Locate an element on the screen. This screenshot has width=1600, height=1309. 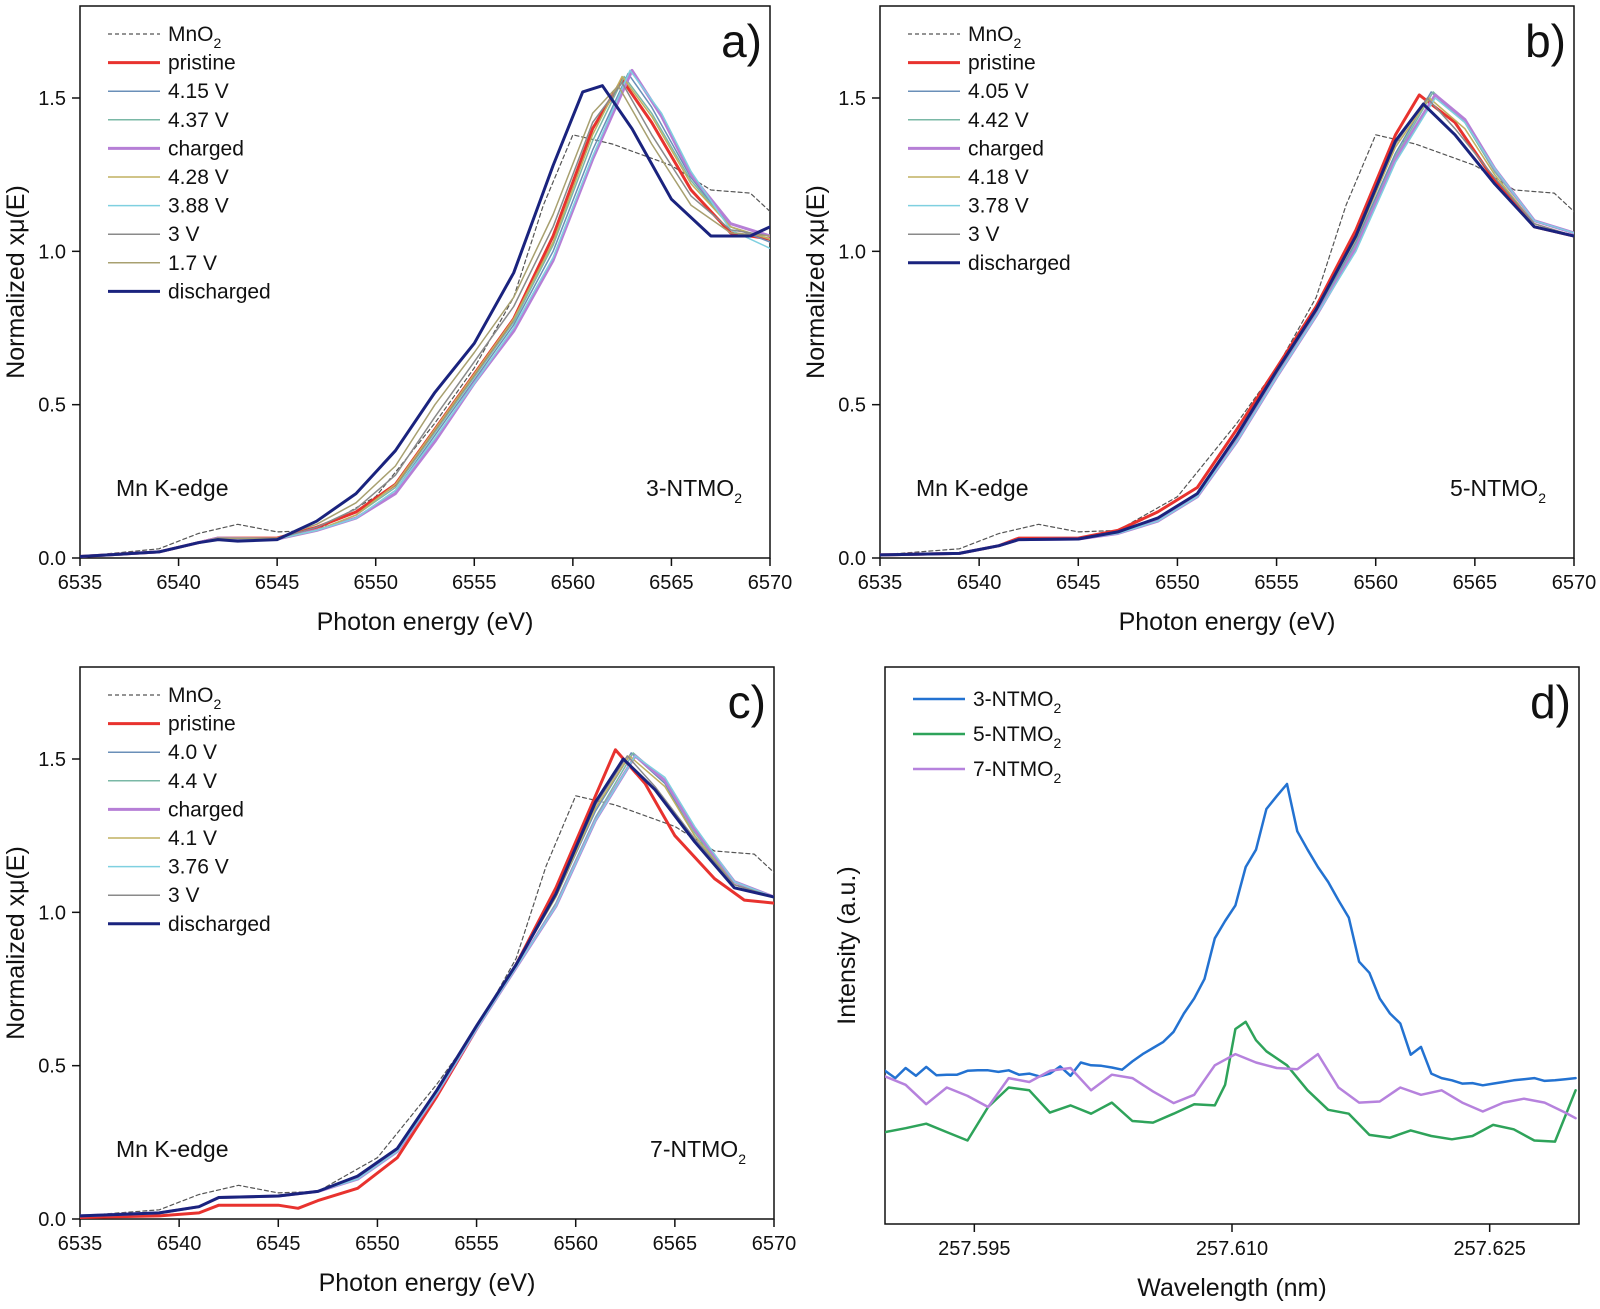
x-tick-label: 257.625 is located at coordinates (1490, 1249).